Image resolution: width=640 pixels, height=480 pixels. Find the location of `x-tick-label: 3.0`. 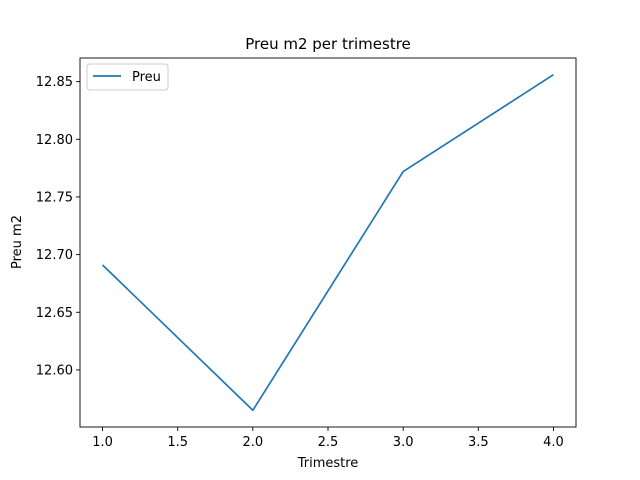

x-tick-label: 3.0 is located at coordinates (403, 442).